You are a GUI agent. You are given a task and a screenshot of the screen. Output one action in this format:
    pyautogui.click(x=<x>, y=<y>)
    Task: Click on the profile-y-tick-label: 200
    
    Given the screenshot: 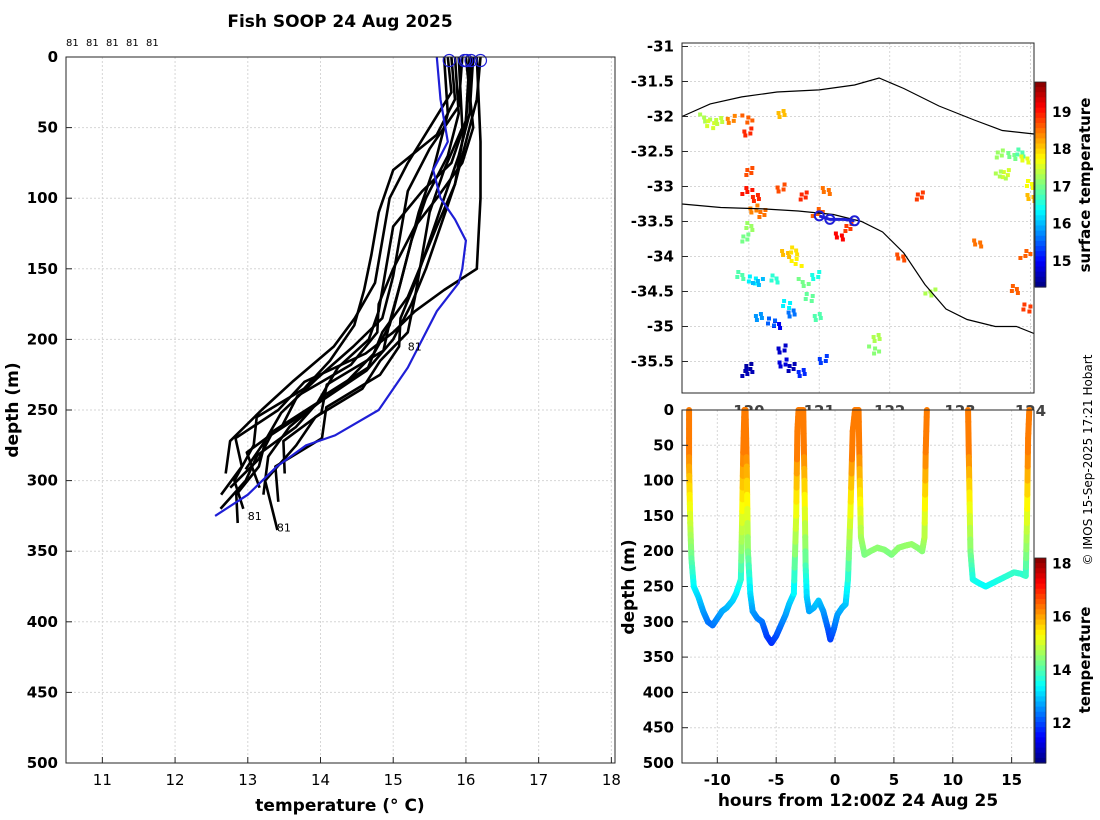 What is the action you would take?
    pyautogui.click(x=42, y=339)
    